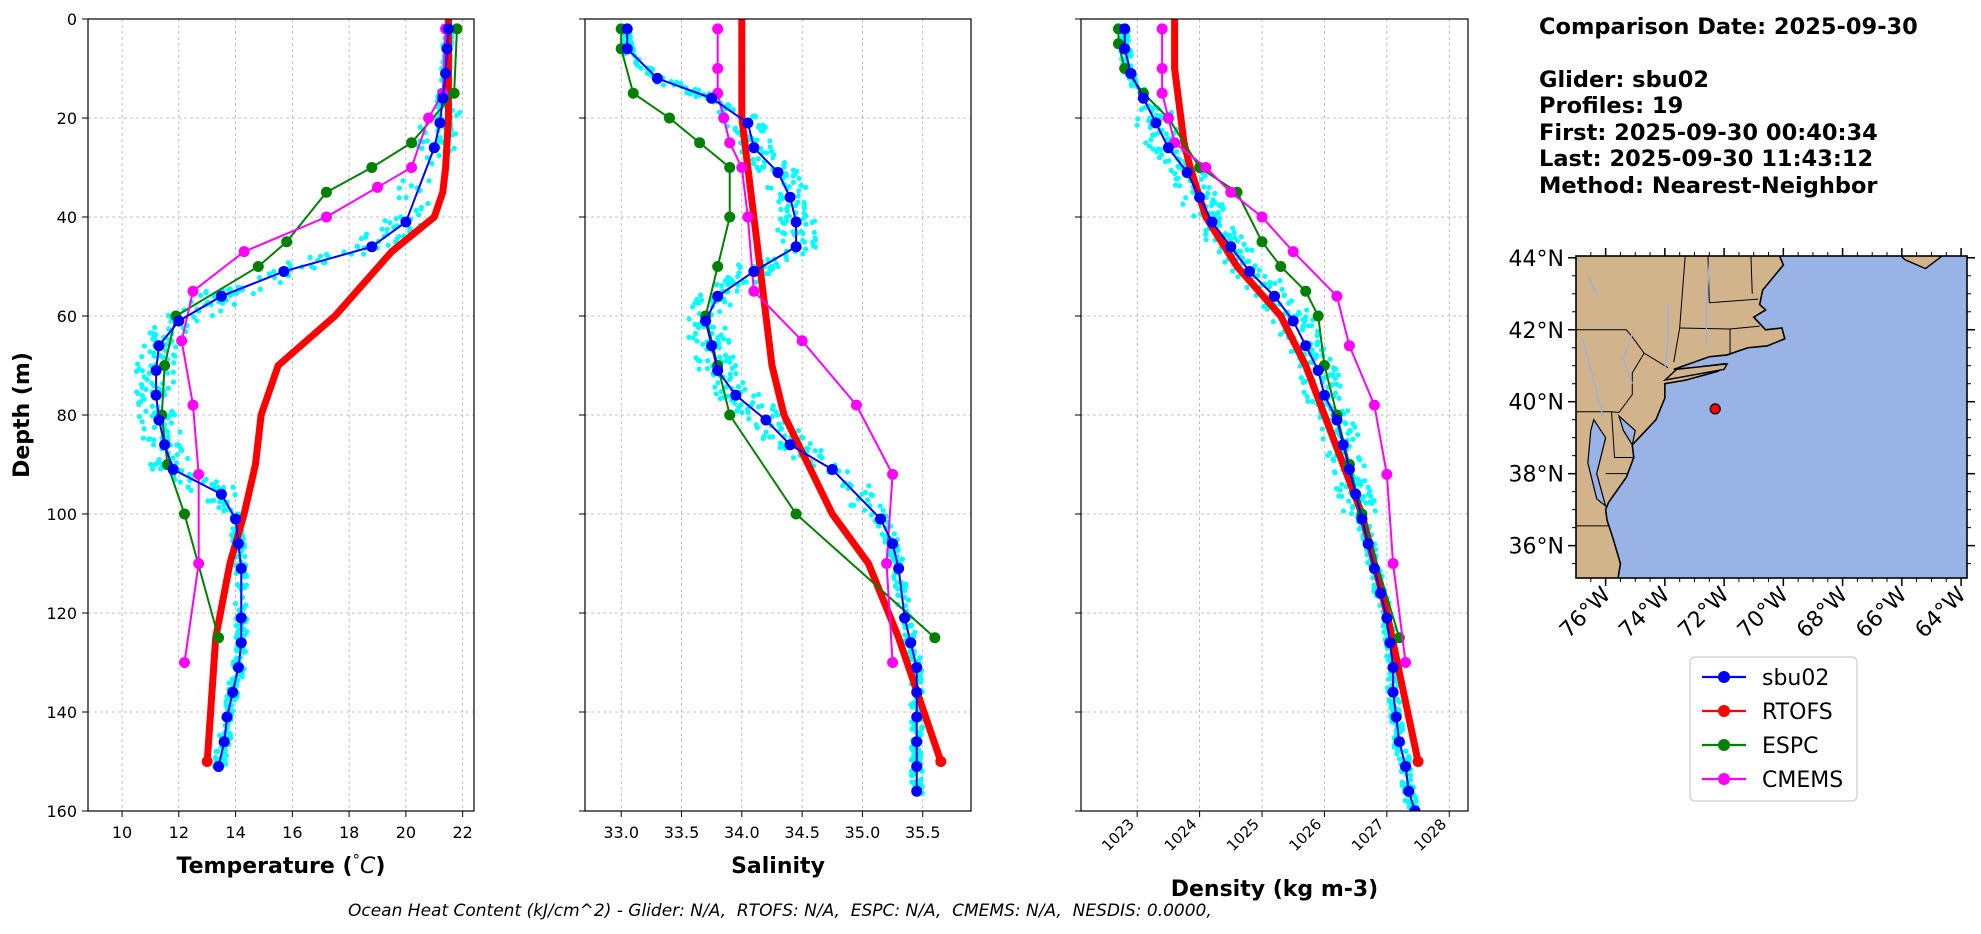 The image size is (1981, 934). What do you see at coordinates (1536, 547) in the screenshot?
I see `lat-label: 36°N` at bounding box center [1536, 547].